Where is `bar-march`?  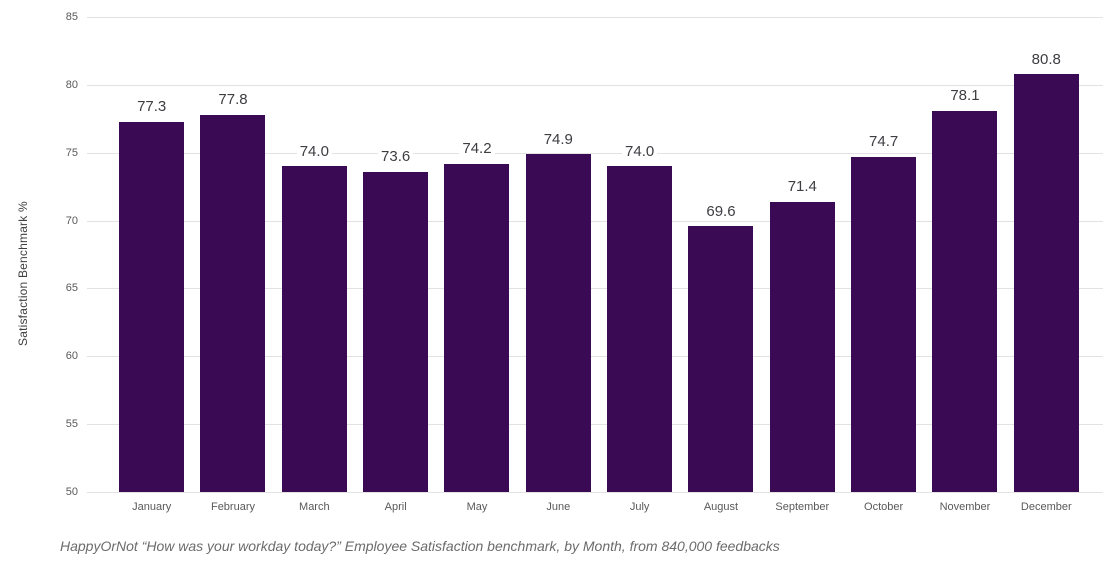 bar-march is located at coordinates (314, 329).